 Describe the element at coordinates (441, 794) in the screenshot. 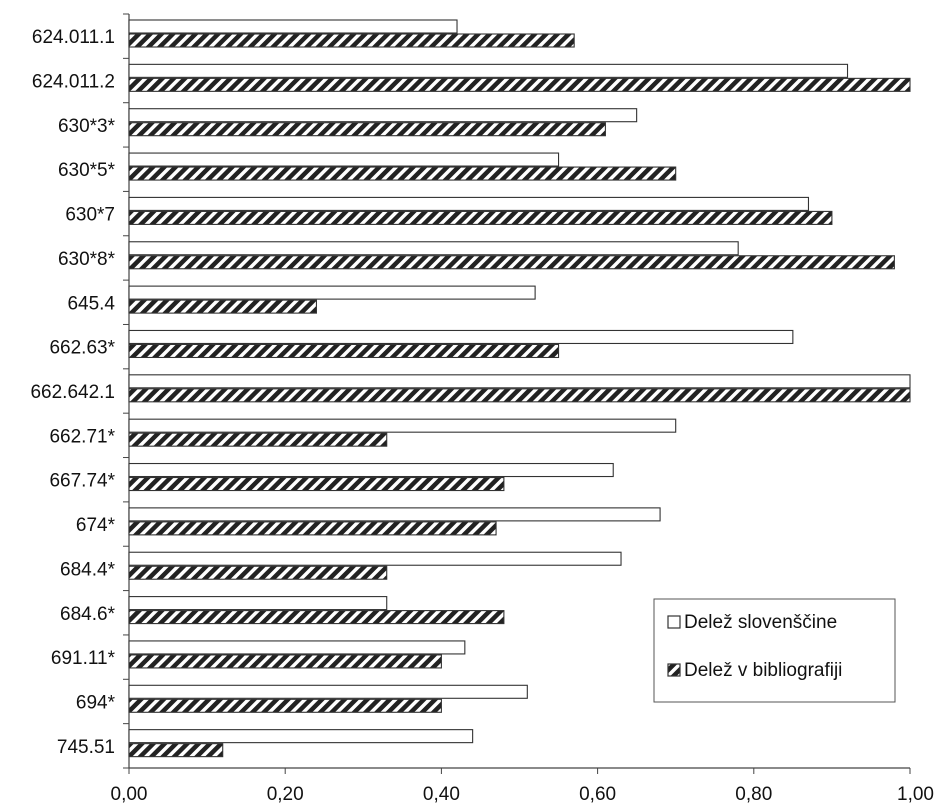

I see `x-tick-label: 0,40` at that location.